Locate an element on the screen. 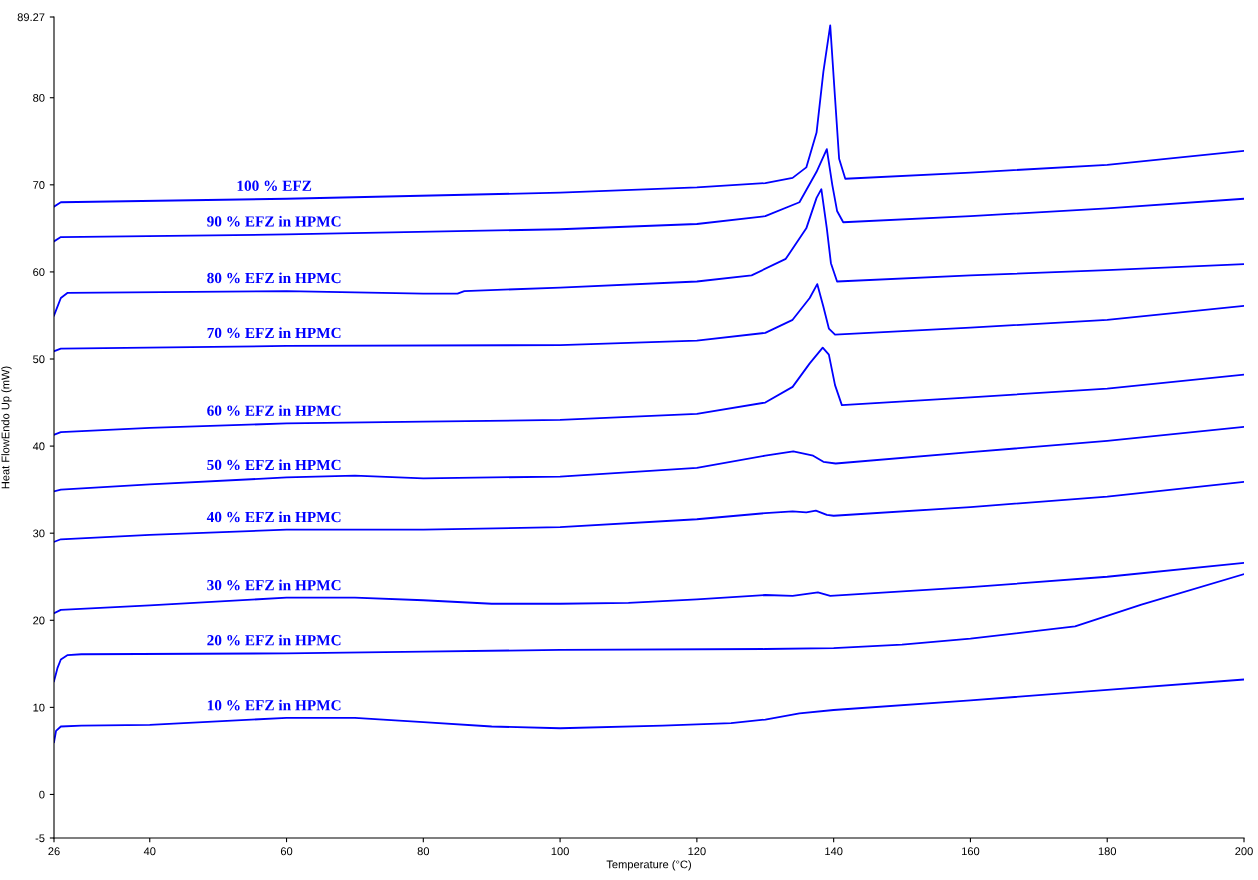 The height and width of the screenshot is (880, 1258). series-label: 10 % EFZ in HPMC is located at coordinates (274, 705).